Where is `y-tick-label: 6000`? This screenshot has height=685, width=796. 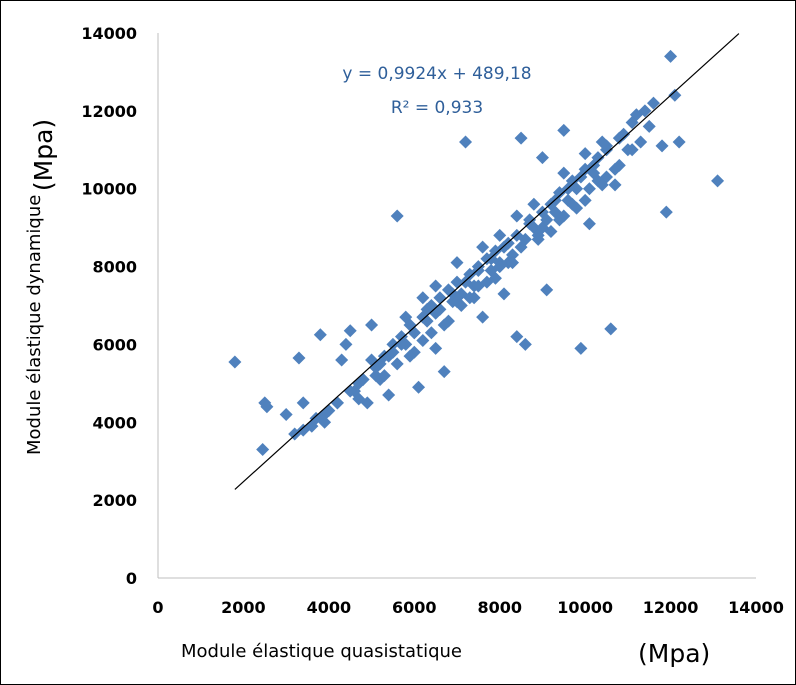 y-tick-label: 6000 is located at coordinates (114, 344).